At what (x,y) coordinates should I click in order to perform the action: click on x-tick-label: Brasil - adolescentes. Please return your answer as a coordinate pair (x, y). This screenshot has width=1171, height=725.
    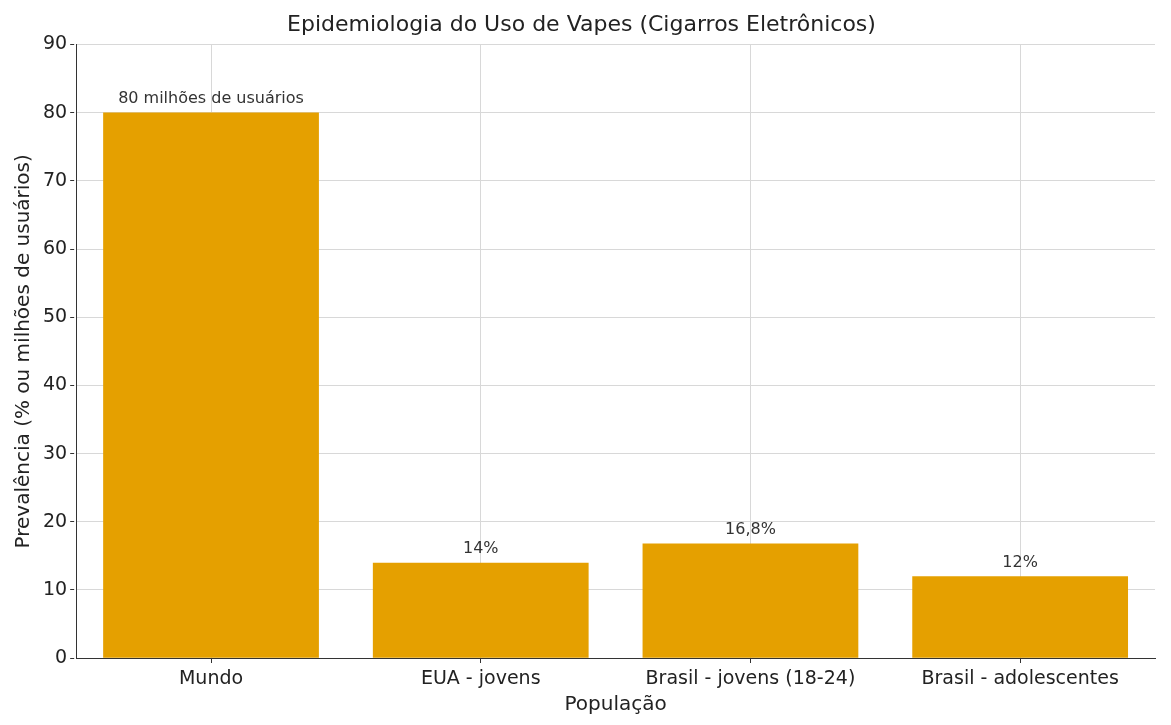
    Looking at the image, I should click on (1020, 676).